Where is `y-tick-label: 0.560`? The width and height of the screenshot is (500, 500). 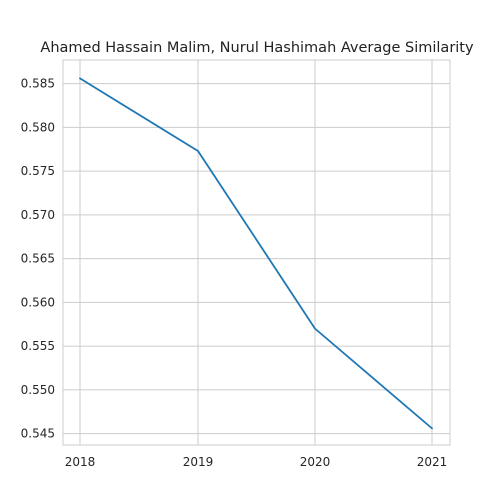
y-tick-label: 0.560 is located at coordinates (38, 302).